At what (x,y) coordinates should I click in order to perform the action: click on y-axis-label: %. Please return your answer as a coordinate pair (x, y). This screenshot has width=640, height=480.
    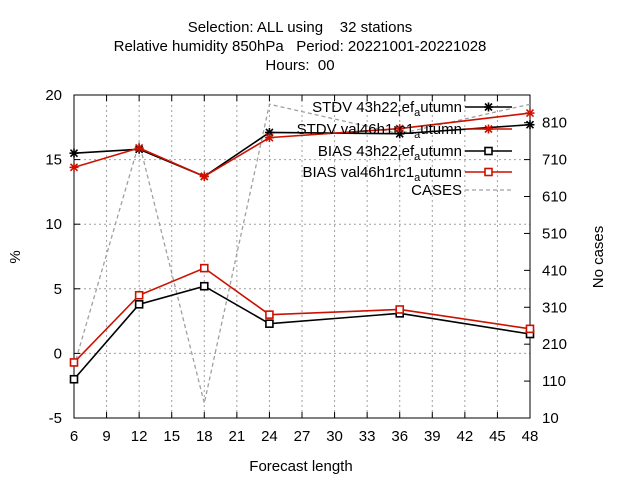
    Looking at the image, I should click on (15, 256).